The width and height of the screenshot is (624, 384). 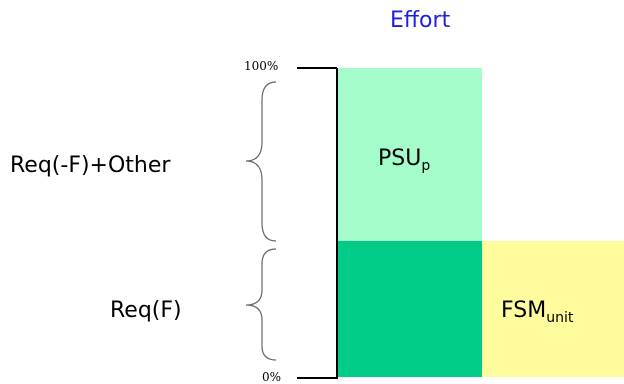 What do you see at coordinates (337, 223) in the screenshot?
I see `vertical-axis` at bounding box center [337, 223].